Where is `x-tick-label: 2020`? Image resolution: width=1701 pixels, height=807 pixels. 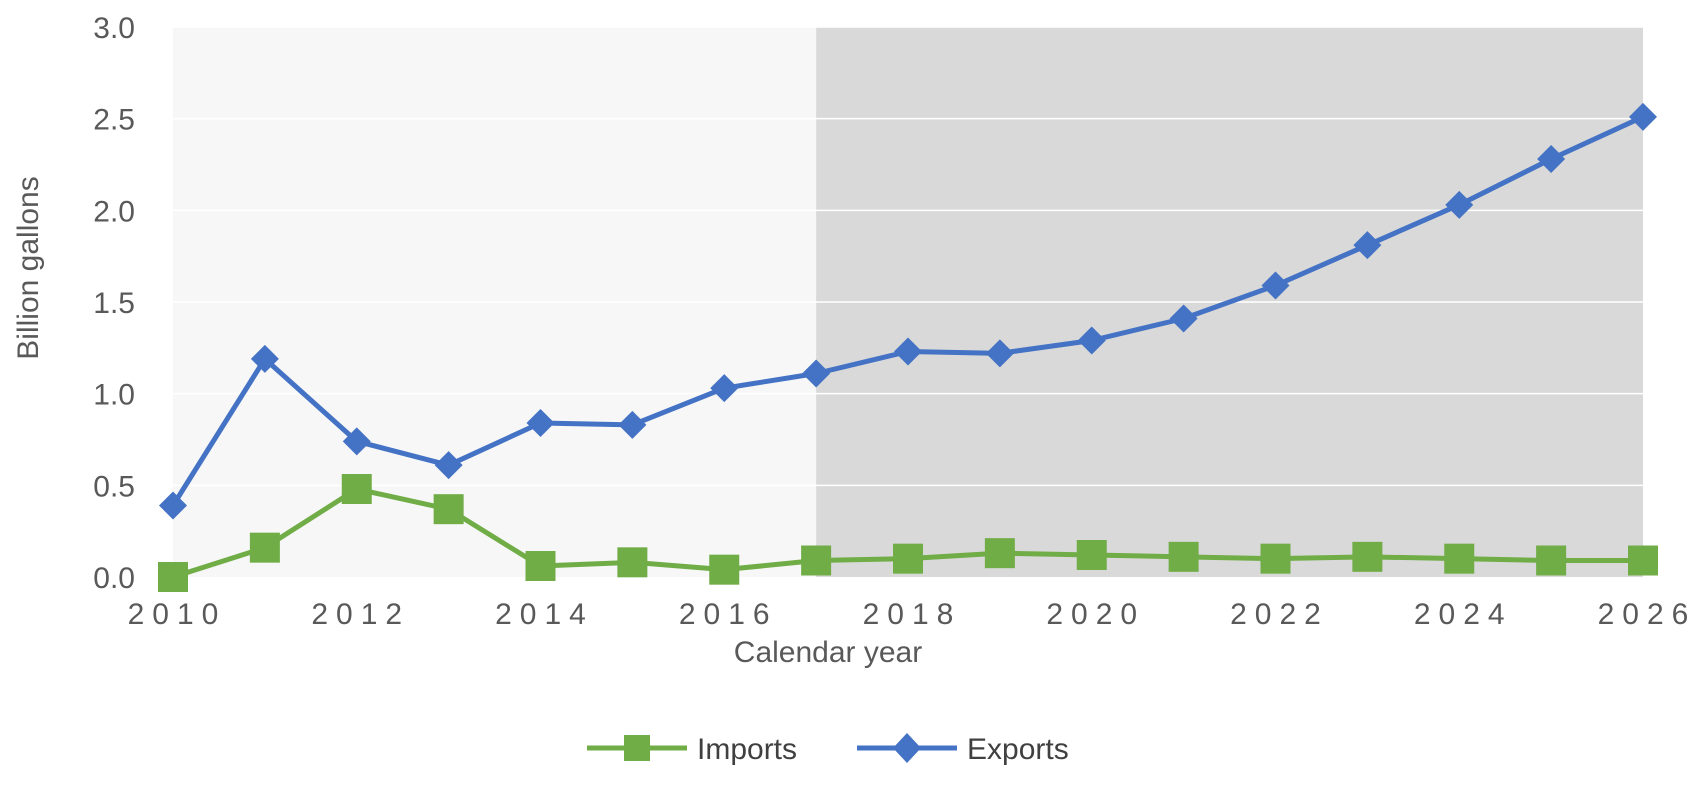 x-tick-label: 2020 is located at coordinates (1095, 614).